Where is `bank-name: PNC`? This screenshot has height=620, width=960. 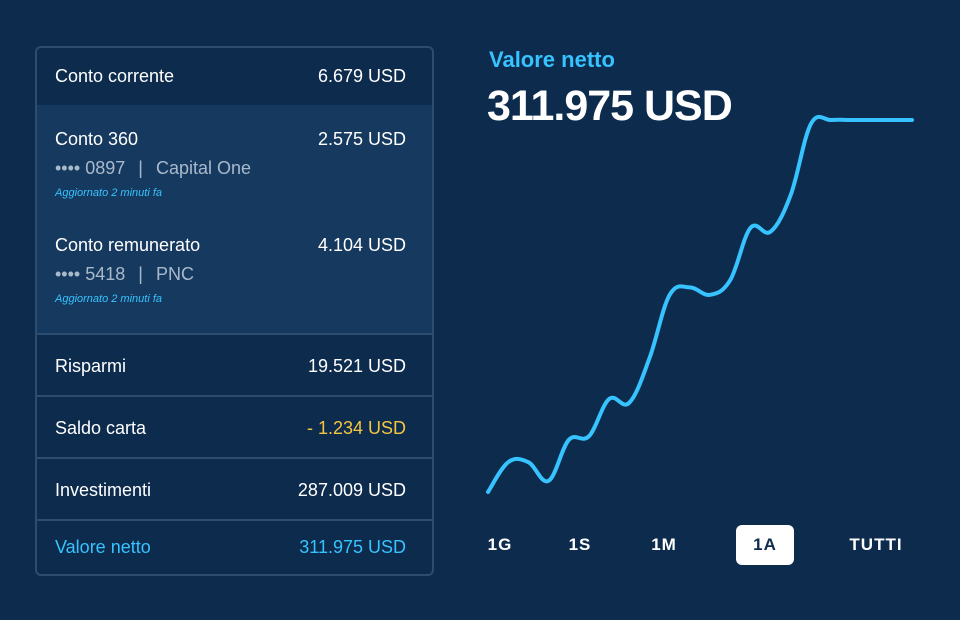 bank-name: PNC is located at coordinates (174, 274).